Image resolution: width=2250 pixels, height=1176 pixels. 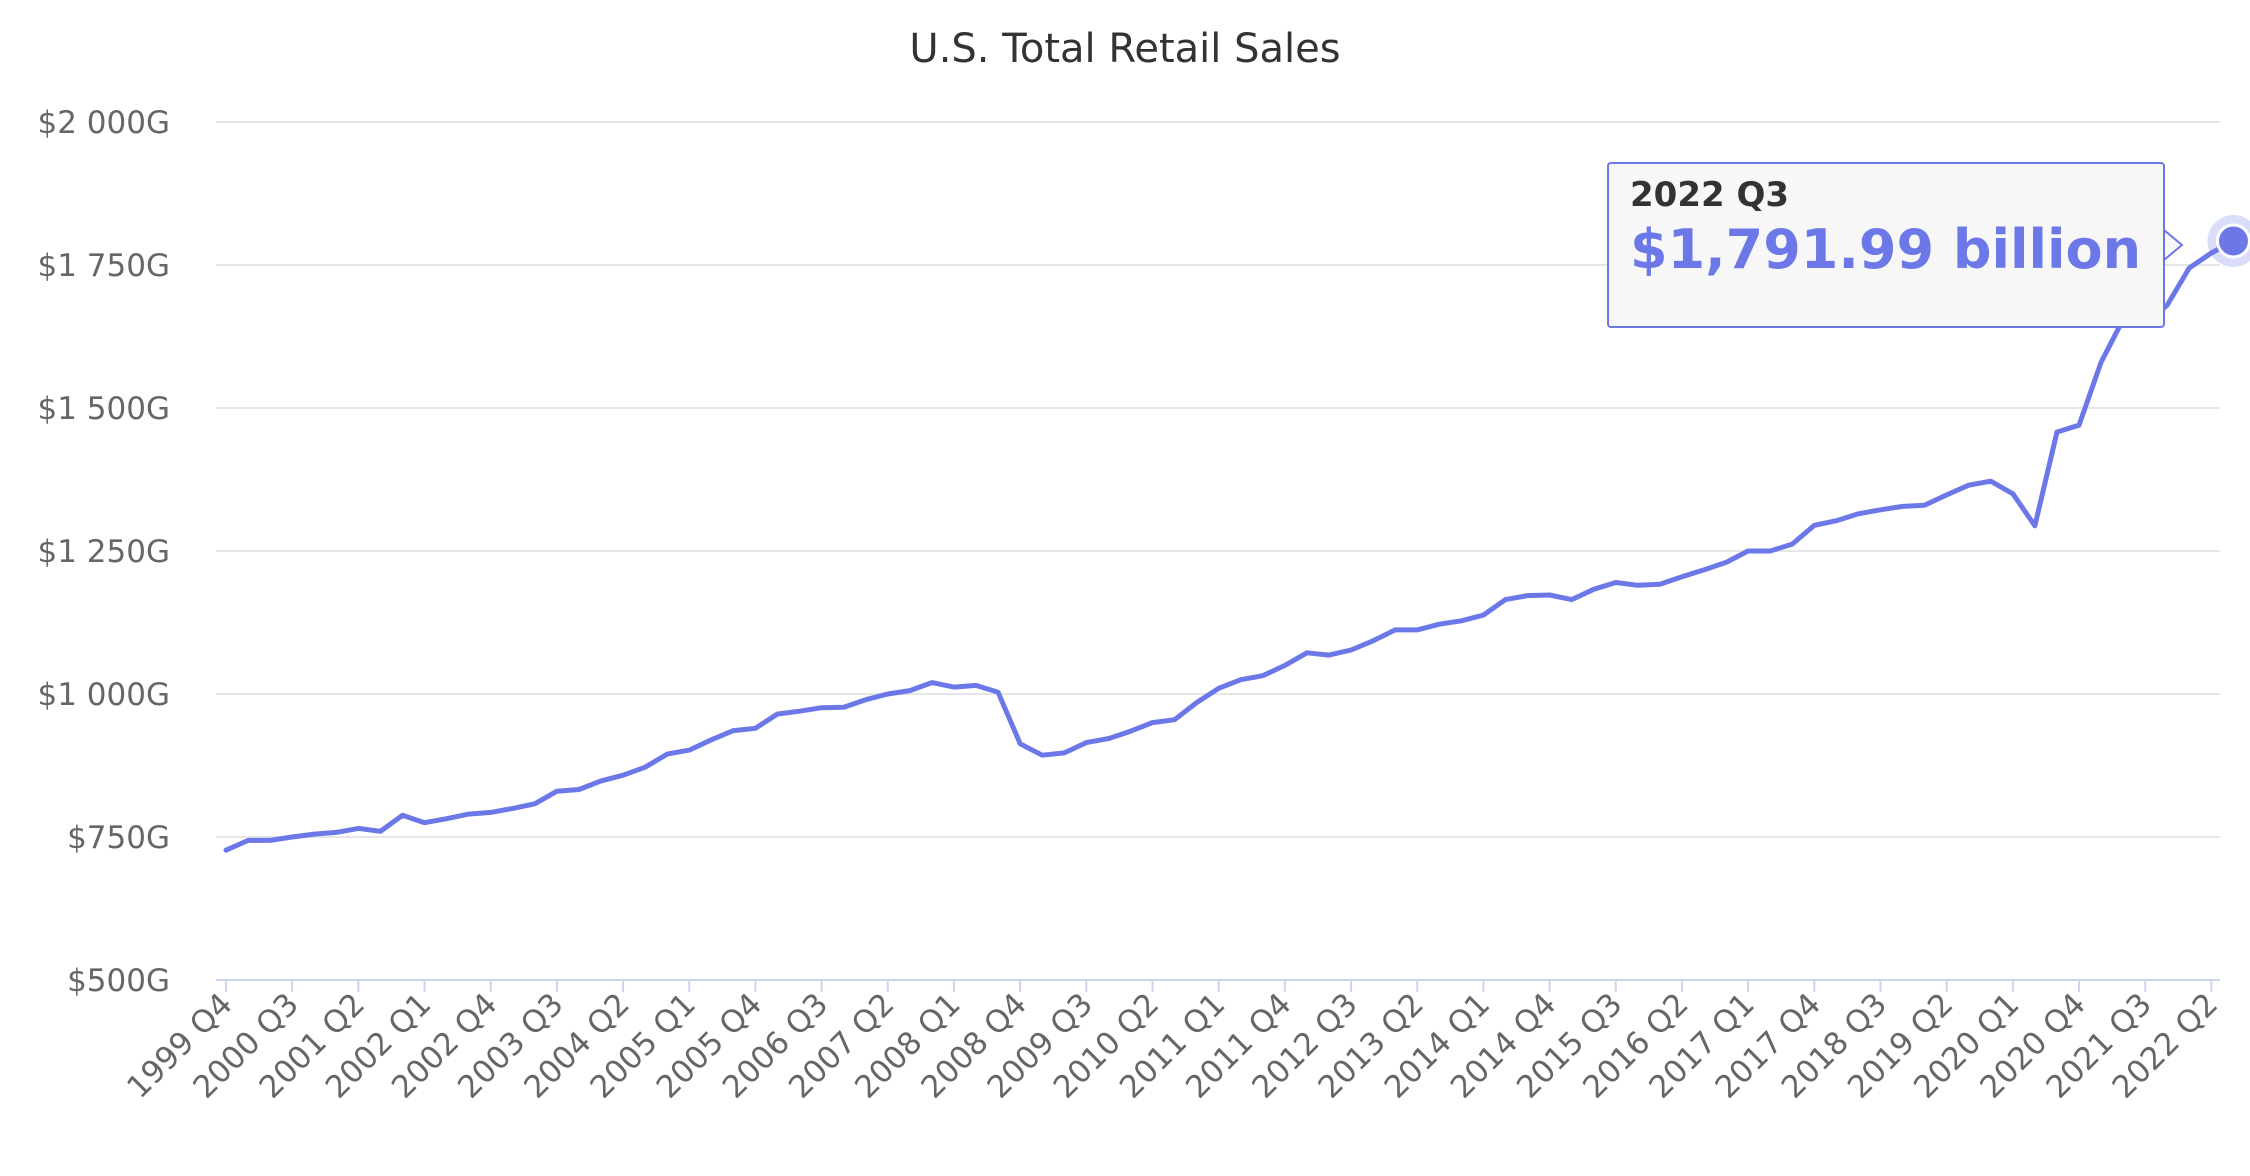 I want to click on y-tick-label: $1 000G, so click(x=104, y=695).